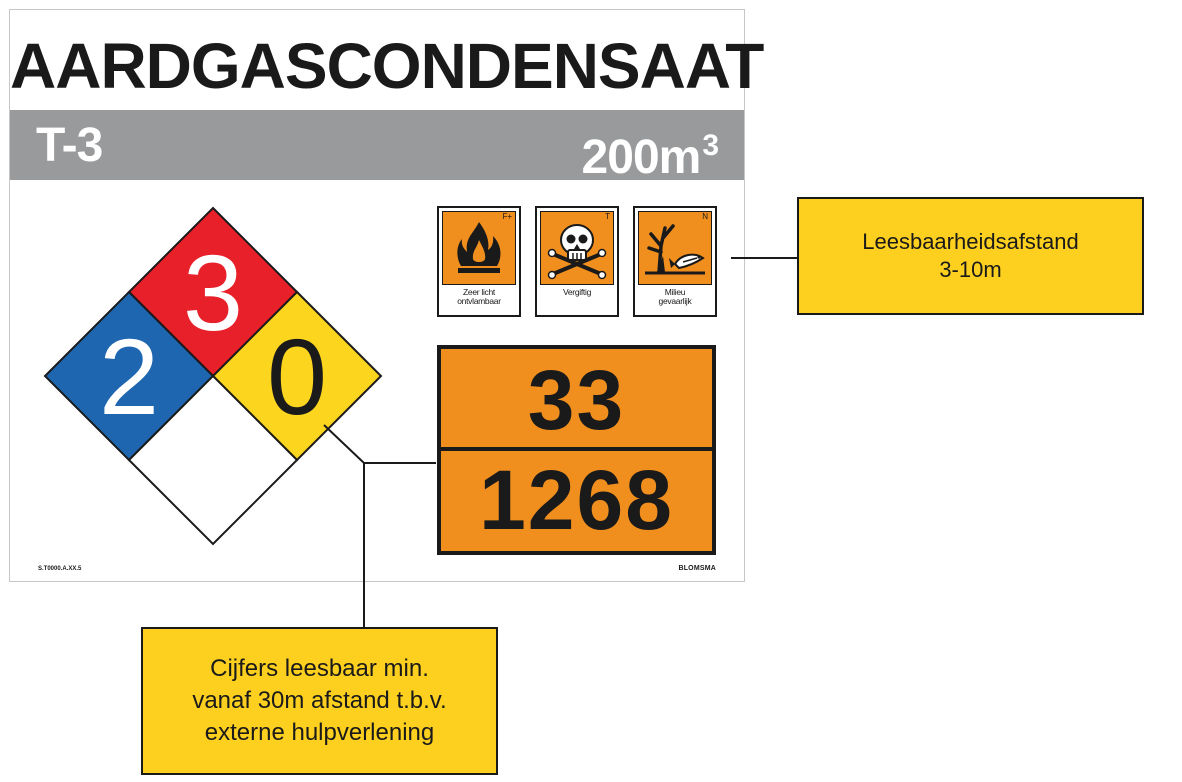 The height and width of the screenshot is (782, 1182). I want to click on ghs-caption: Milieu gevaarlijk, so click(675, 297).